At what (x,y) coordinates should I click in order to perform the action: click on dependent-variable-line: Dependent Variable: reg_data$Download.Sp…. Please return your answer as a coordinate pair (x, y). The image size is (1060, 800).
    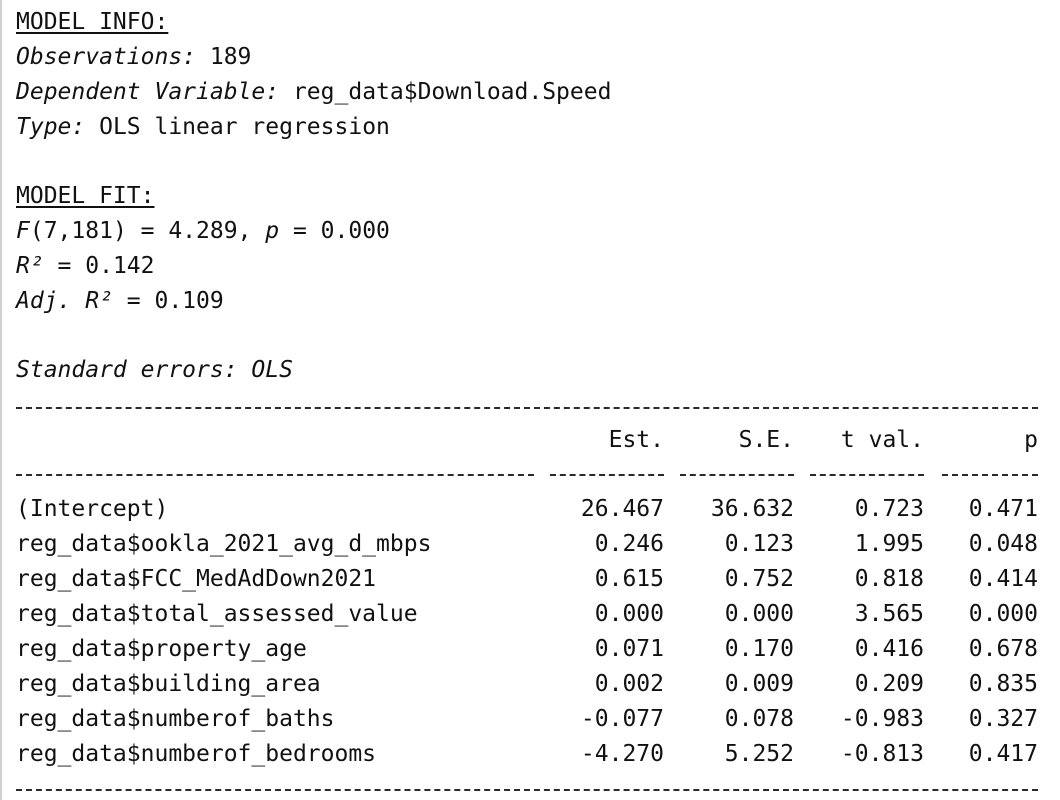
    Looking at the image, I should click on (313, 92).